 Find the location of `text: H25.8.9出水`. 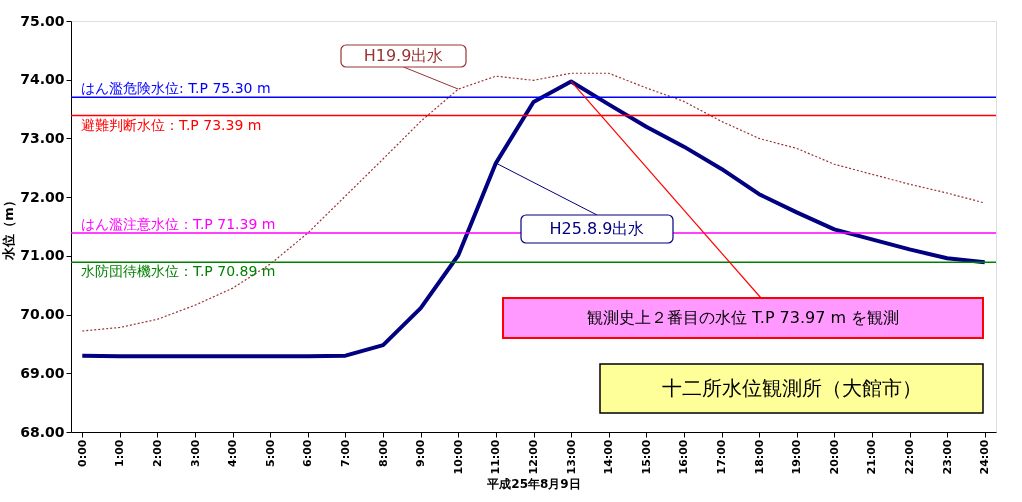

text: H25.8.9出水 is located at coordinates (597, 228).